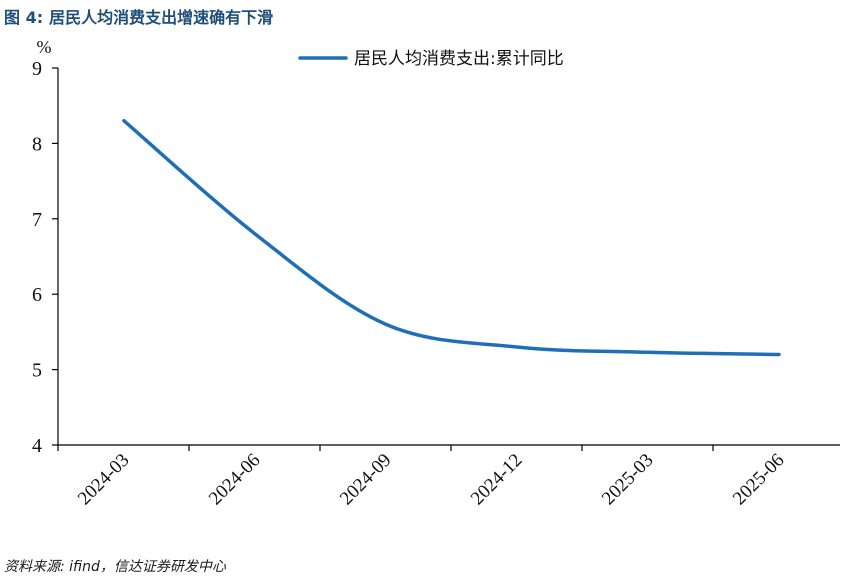  Describe the element at coordinates (37, 220) in the screenshot. I see `y-tick-label: 7` at that location.